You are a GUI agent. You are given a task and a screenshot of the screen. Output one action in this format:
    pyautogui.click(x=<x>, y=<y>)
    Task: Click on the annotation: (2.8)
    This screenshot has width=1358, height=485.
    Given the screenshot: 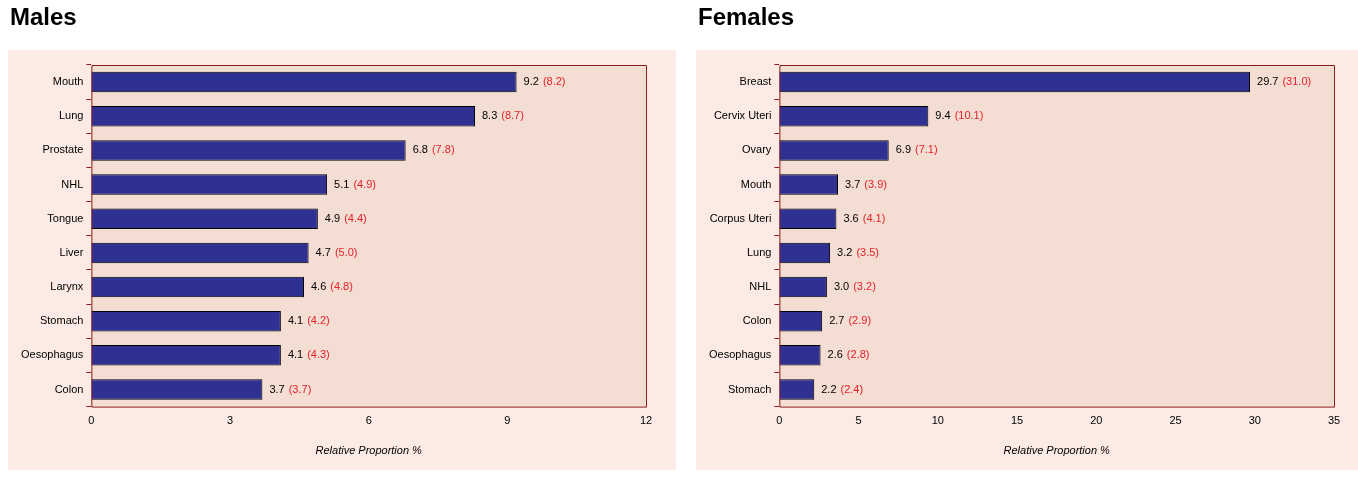 What is the action you would take?
    pyautogui.click(x=858, y=354)
    